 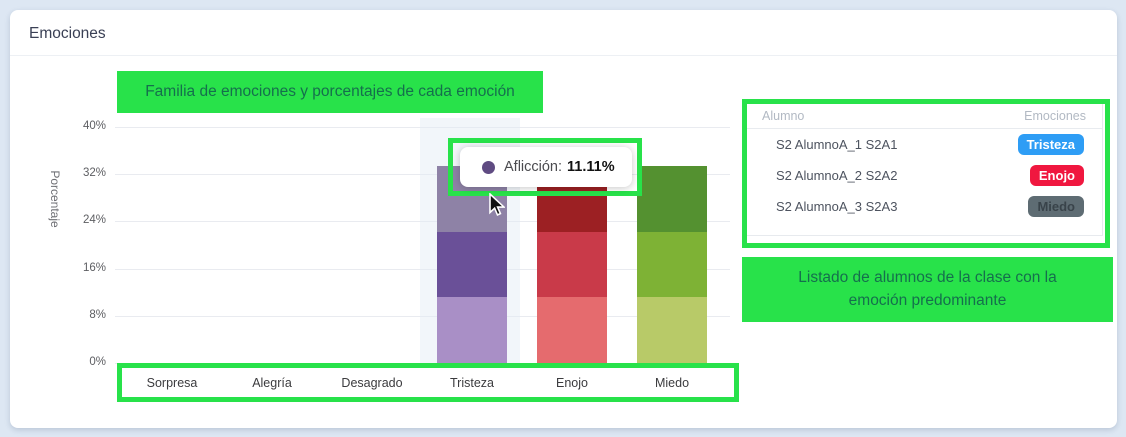 What do you see at coordinates (1056, 206) in the screenshot?
I see `emotion-badge-miedo: Miedo` at bounding box center [1056, 206].